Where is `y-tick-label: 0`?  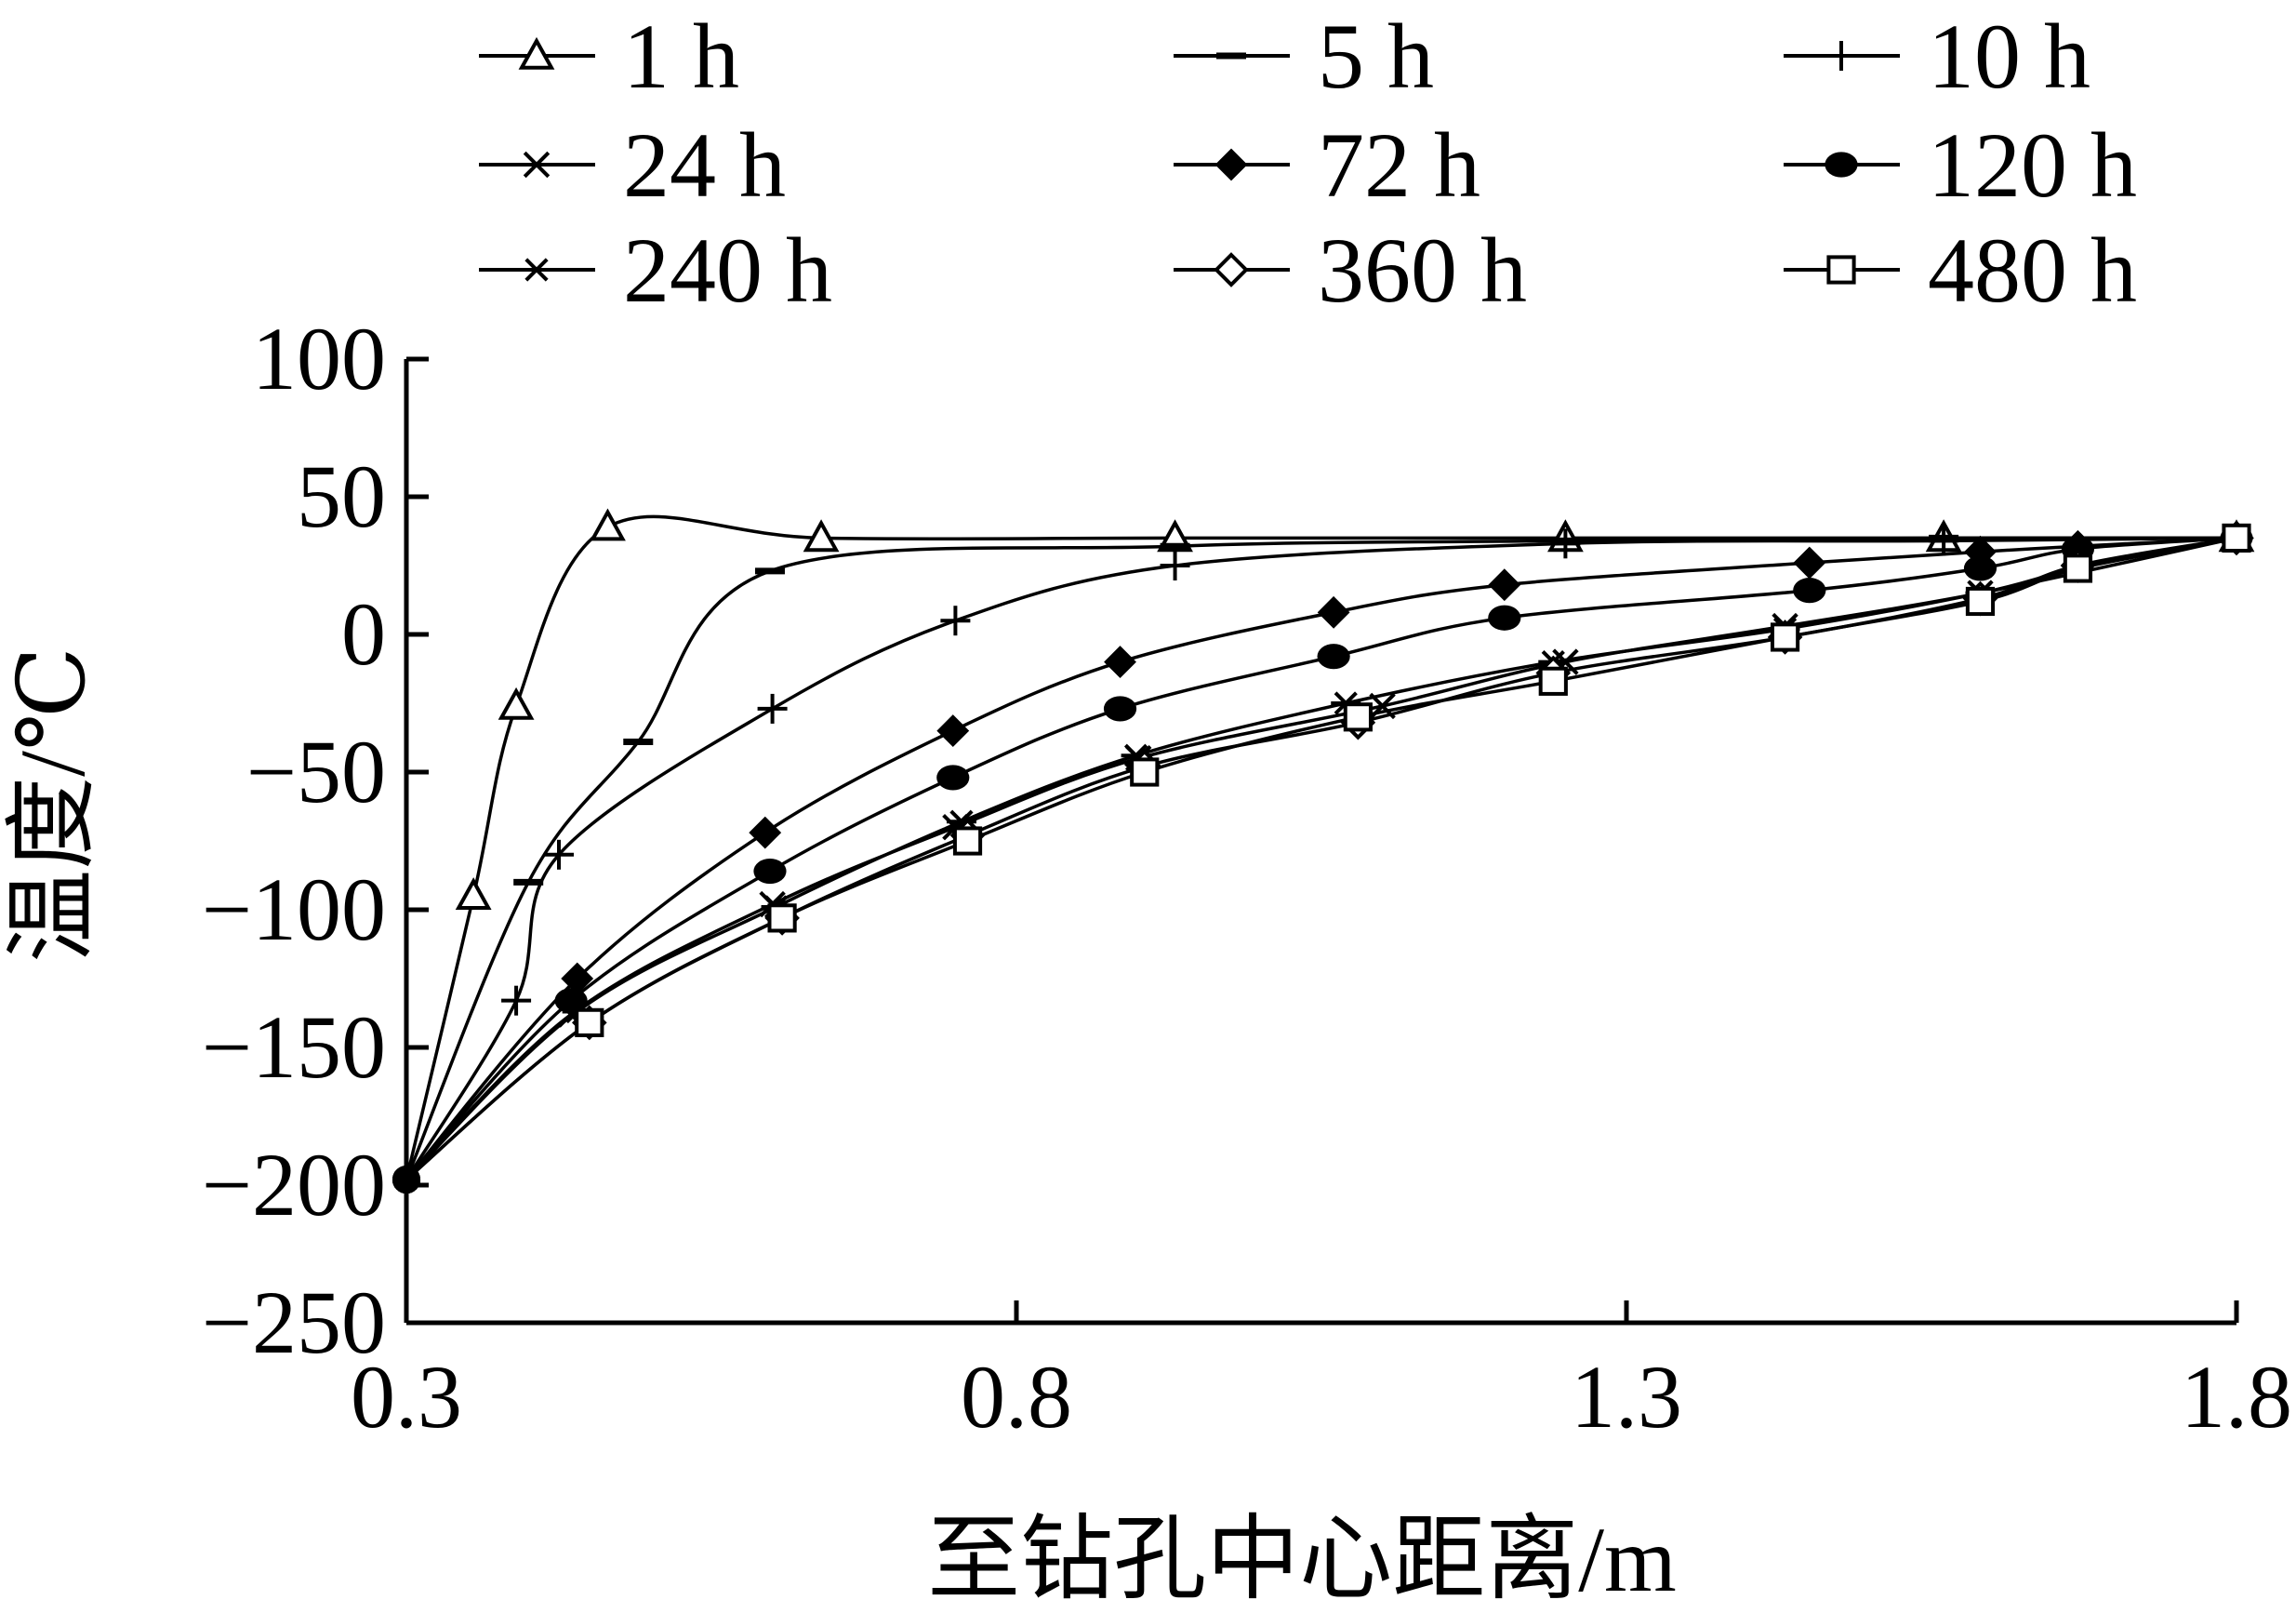 y-tick-label: 0 is located at coordinates (363, 634).